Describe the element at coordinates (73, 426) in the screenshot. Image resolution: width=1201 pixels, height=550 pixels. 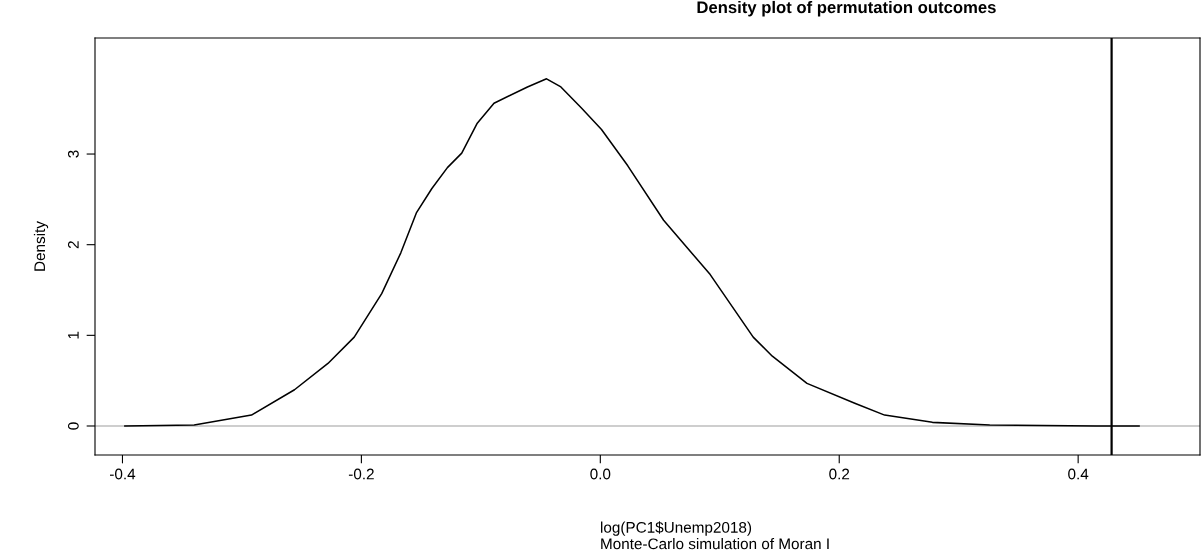
I see `y-tick-label: 0` at that location.